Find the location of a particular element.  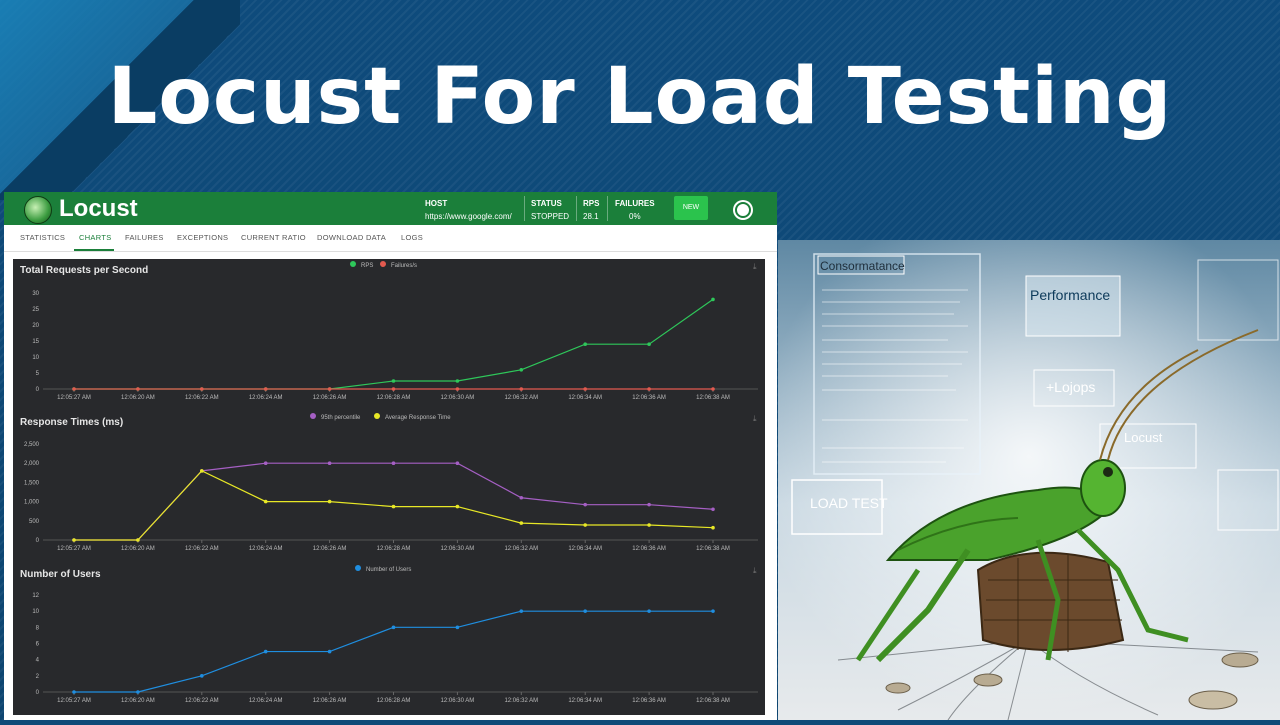

svg-text: +Lojops is located at coordinates (1070, 387).